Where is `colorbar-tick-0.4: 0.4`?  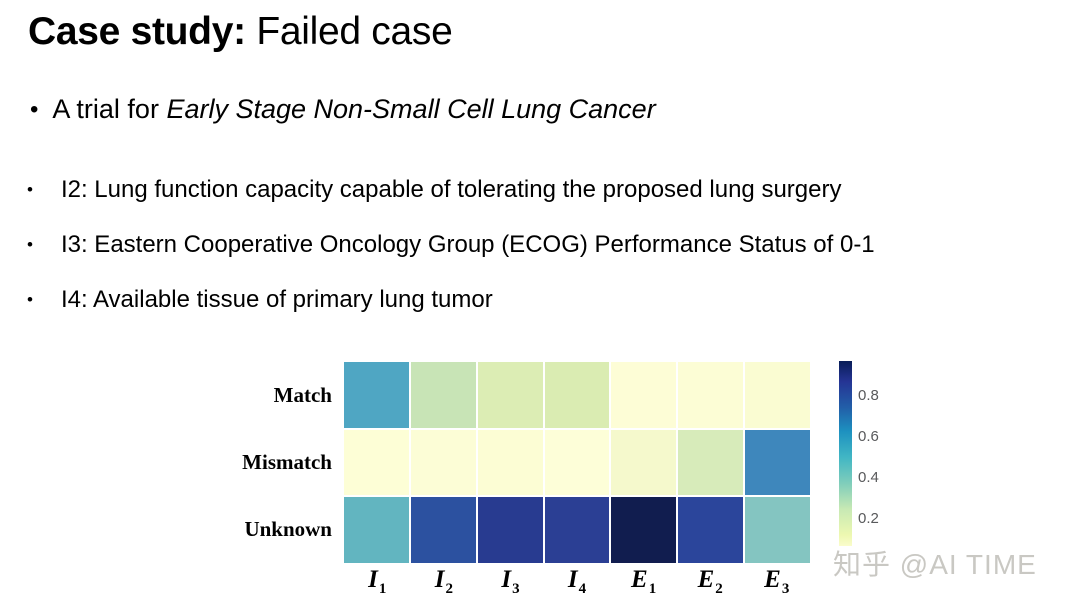 colorbar-tick-0.4: 0.4 is located at coordinates (868, 478).